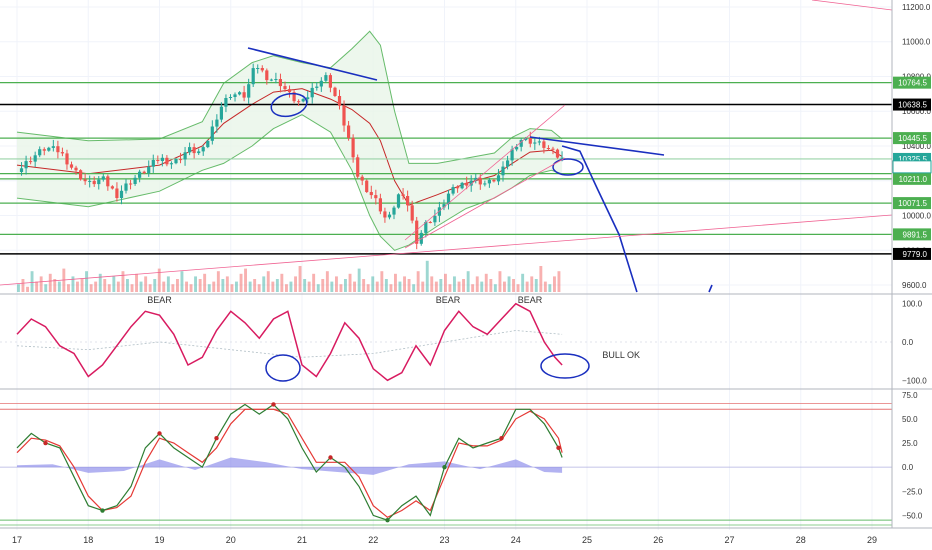 This screenshot has width=932, height=550. What do you see at coordinates (910, 395) in the screenshot?
I see `osc2-axis-tick-label: 75.0` at bounding box center [910, 395].